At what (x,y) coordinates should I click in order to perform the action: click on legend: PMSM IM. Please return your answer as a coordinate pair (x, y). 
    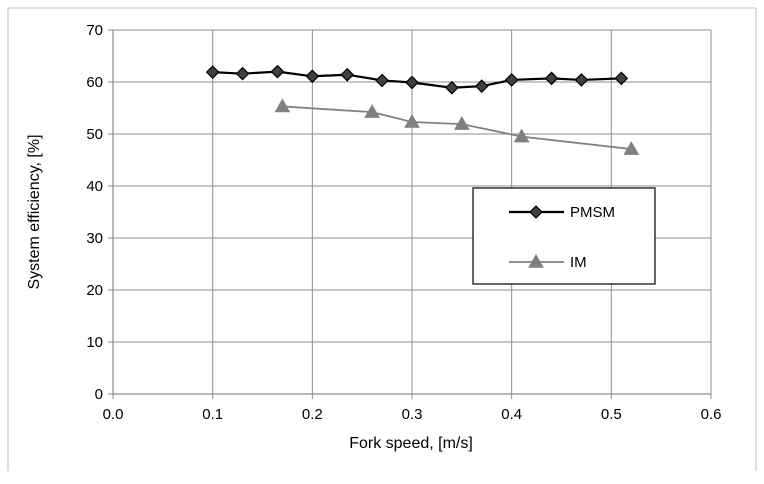
    Looking at the image, I should click on (564, 236).